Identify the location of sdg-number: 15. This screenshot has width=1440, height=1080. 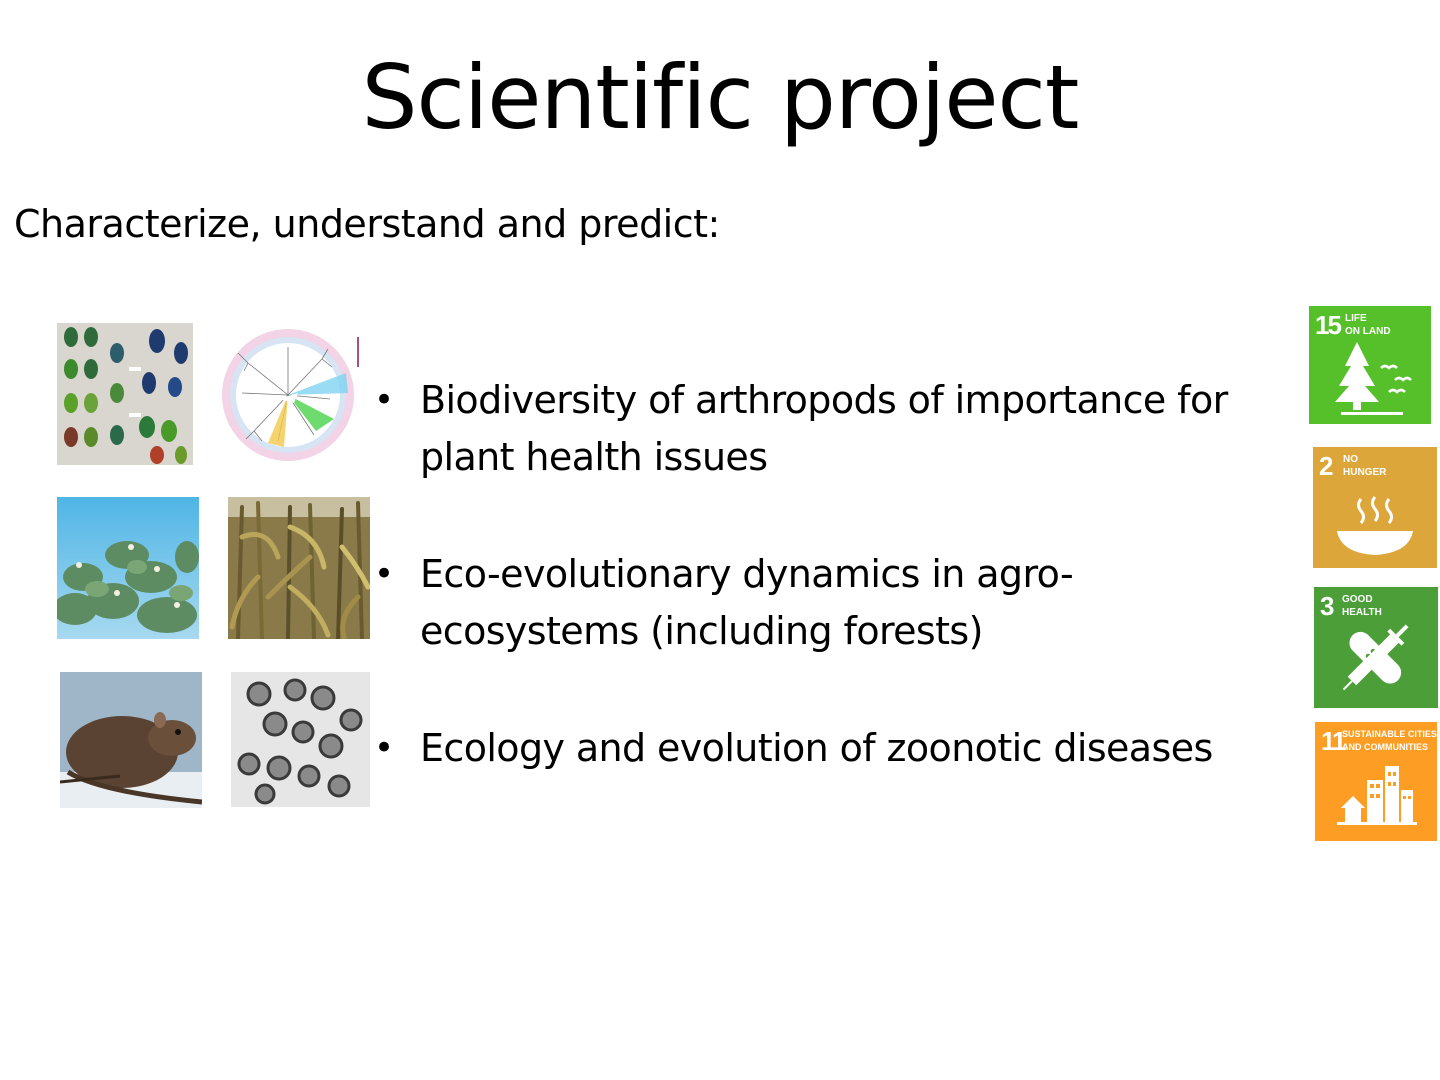
(1328, 325).